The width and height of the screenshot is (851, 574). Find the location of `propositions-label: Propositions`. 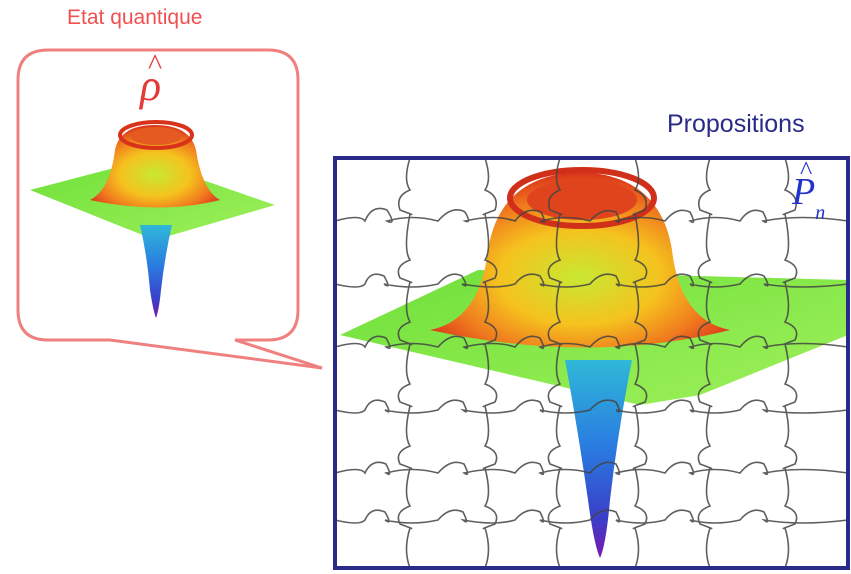

propositions-label: Propositions is located at coordinates (736, 124).